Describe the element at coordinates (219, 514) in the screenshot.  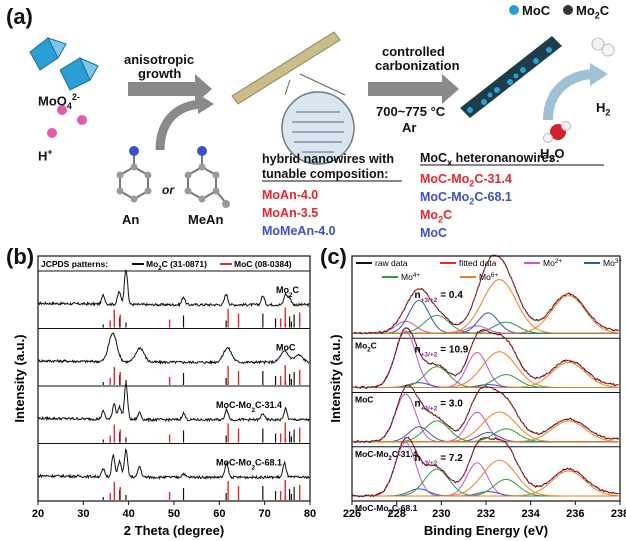
I see `x-tick-label: 60` at that location.